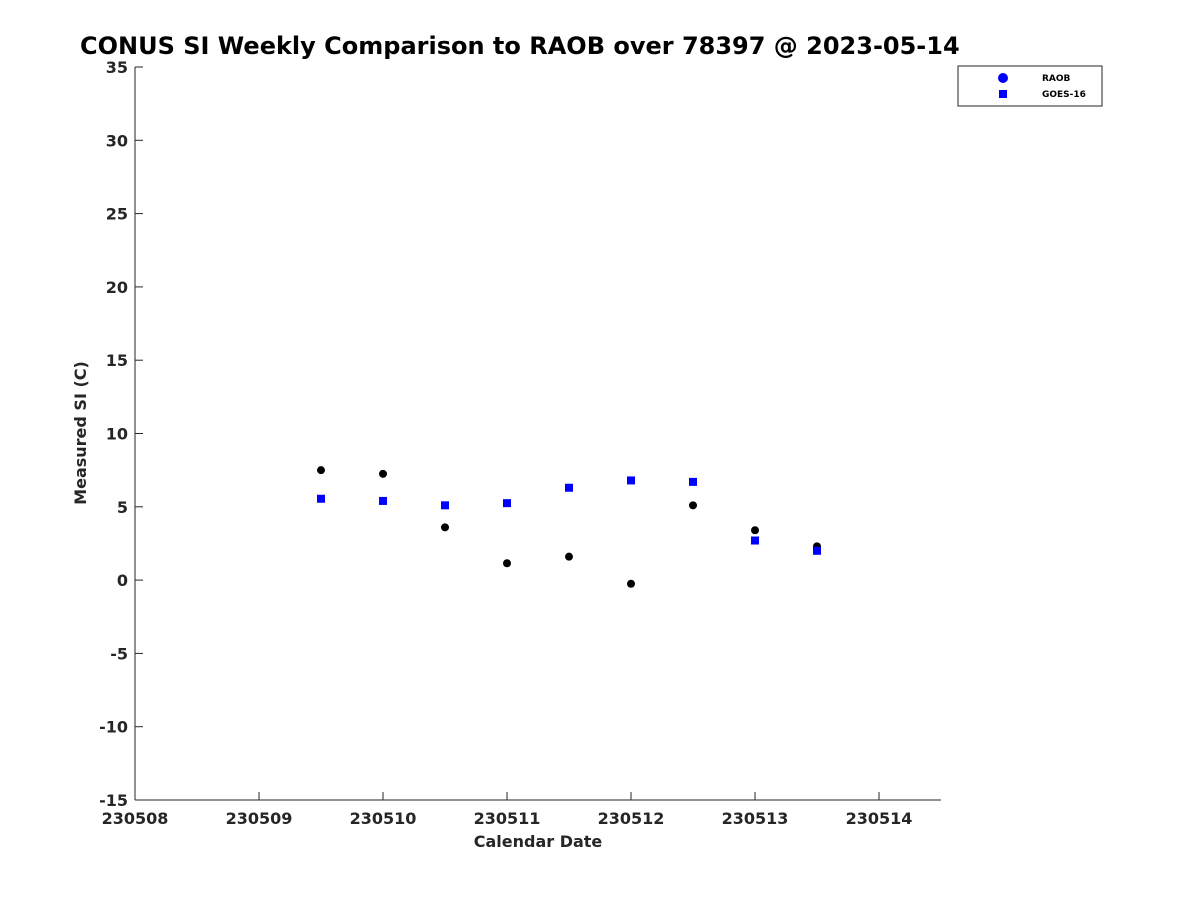  I want to click on y-tick-label: 35, so click(117, 67).